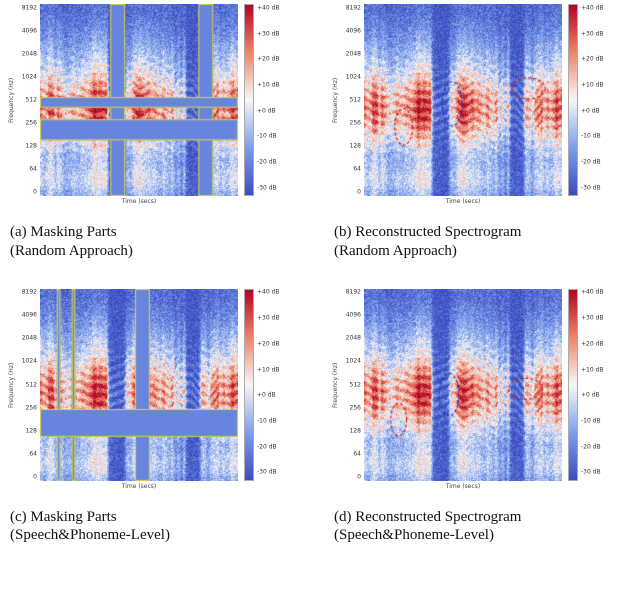  I want to click on spectrogram-canvas-d, so click(463, 384).